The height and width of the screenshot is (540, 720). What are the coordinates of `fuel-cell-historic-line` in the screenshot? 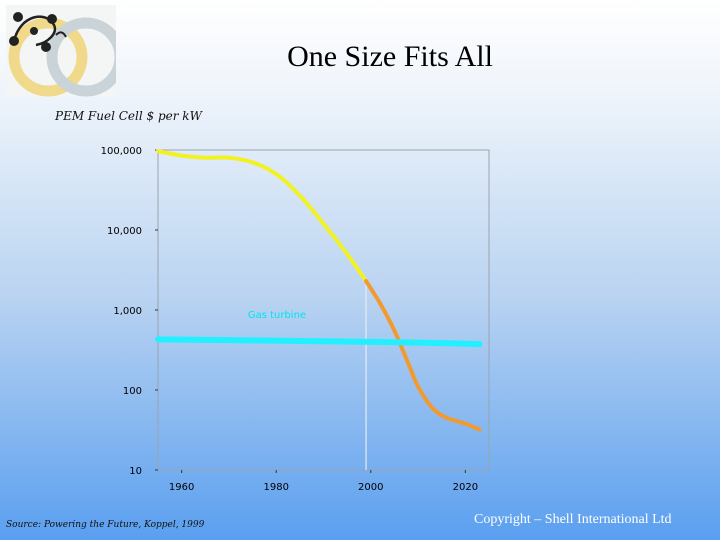 It's located at (262, 216).